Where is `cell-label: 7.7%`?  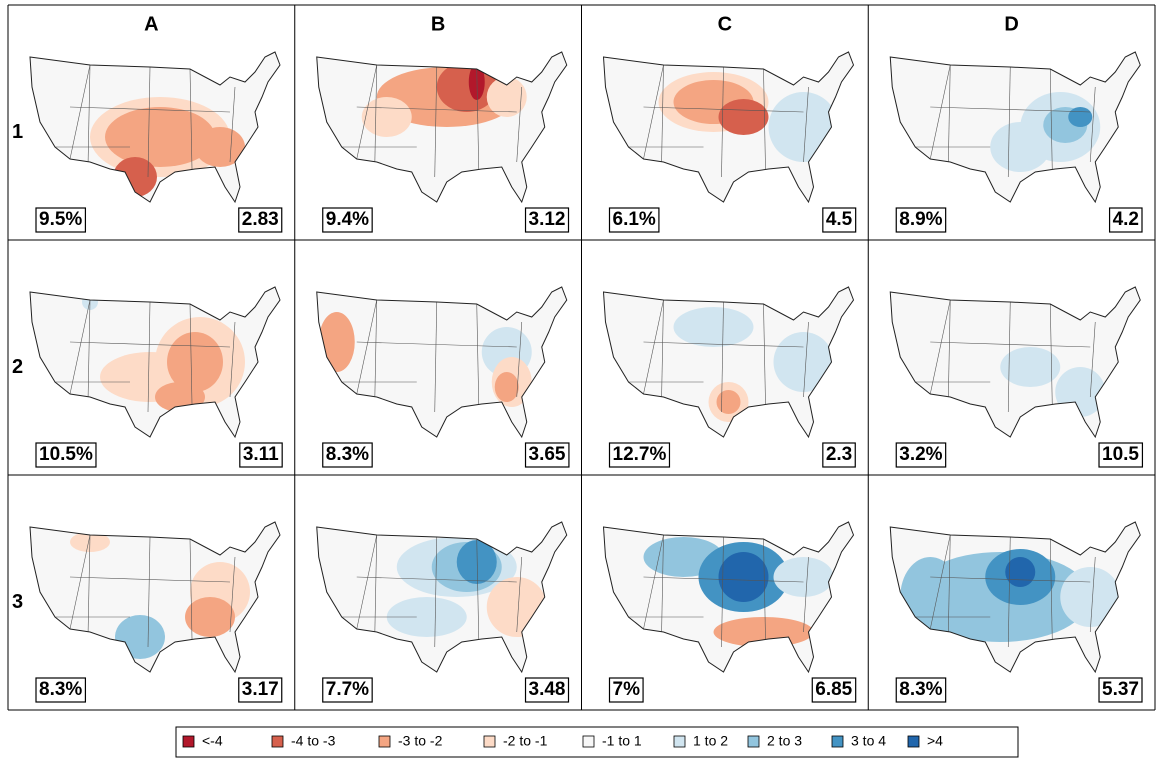
cell-label: 7.7% is located at coordinates (347, 689).